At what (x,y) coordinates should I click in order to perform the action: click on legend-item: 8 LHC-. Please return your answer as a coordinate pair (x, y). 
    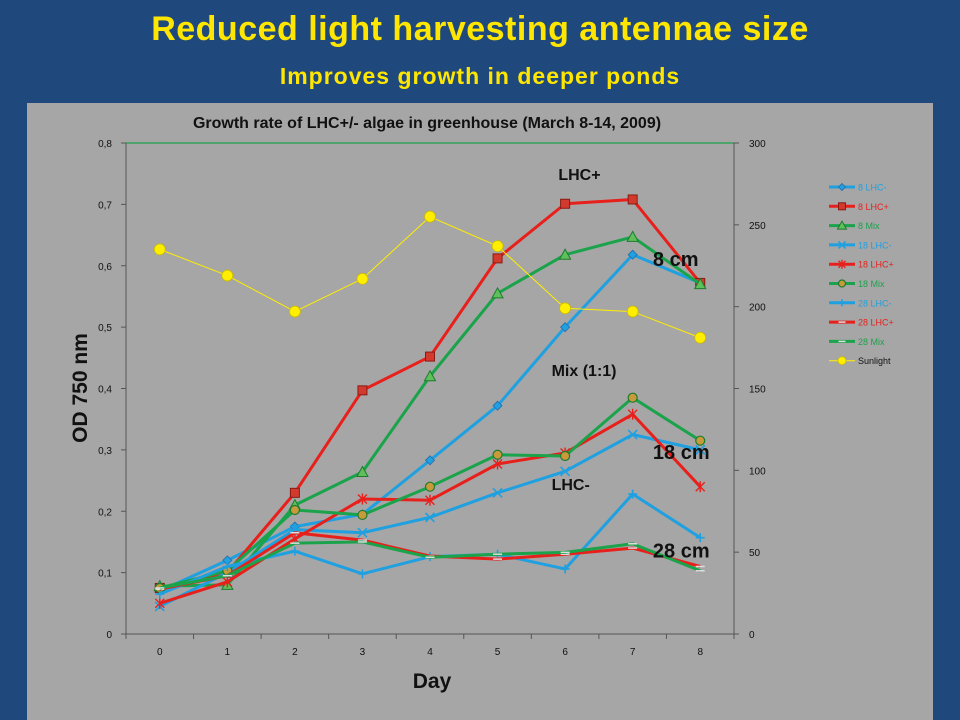
    Looking at the image, I should click on (858, 188).